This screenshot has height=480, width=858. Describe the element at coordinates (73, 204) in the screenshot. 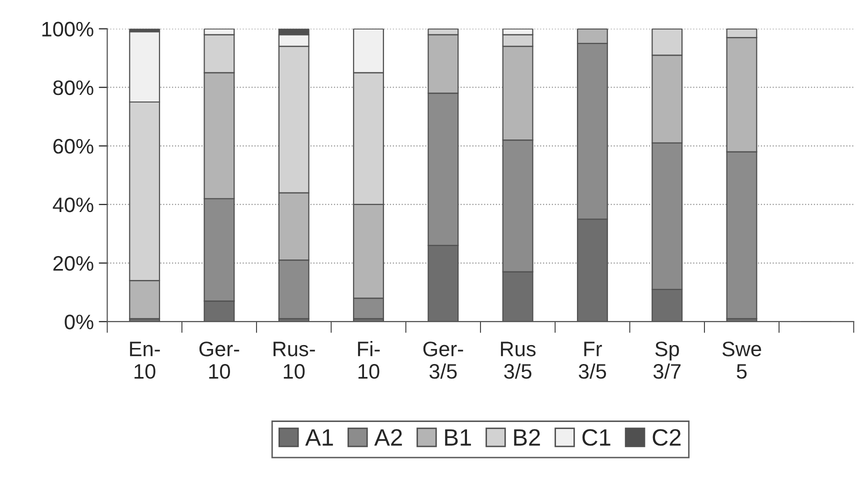

I see `y-tick-label: 40%` at that location.